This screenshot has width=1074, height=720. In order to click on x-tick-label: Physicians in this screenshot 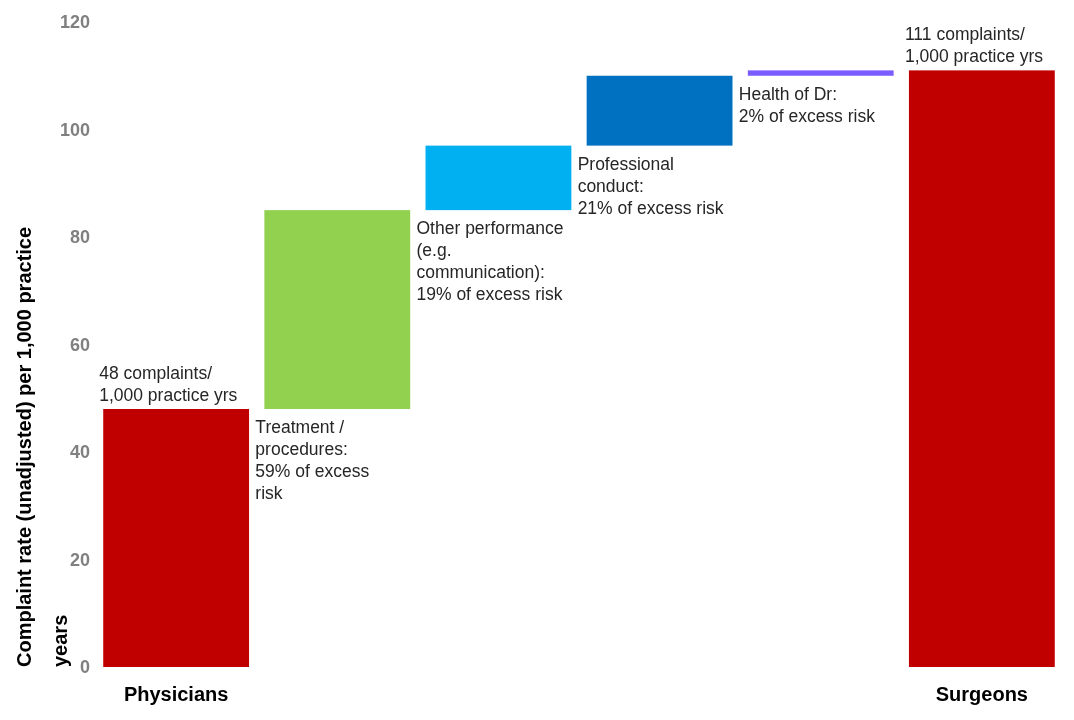, I will do `click(176, 694)`.